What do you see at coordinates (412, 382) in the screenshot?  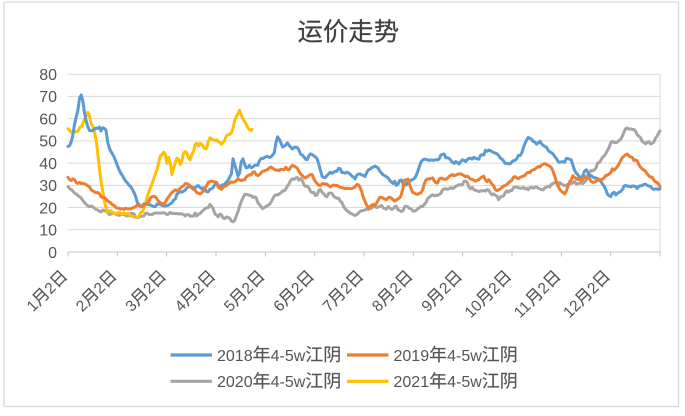 I see `svg-text: 2021` at bounding box center [412, 382].